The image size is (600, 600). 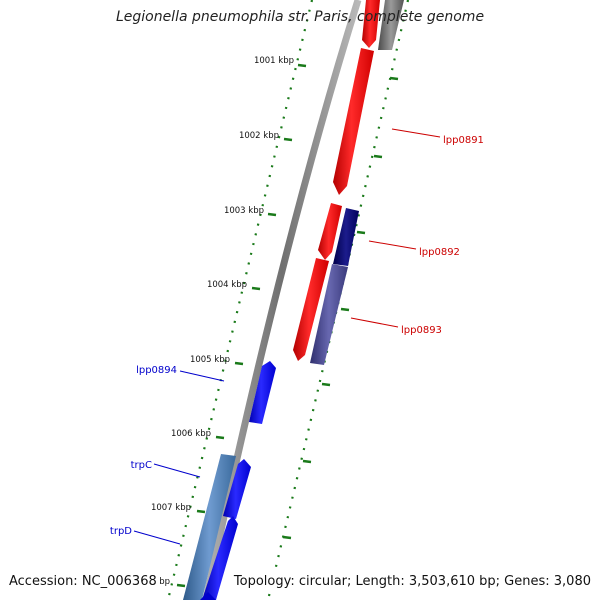 What do you see at coordinates (463, 140) in the screenshot?
I see `gene-label: lpp0891` at bounding box center [463, 140].